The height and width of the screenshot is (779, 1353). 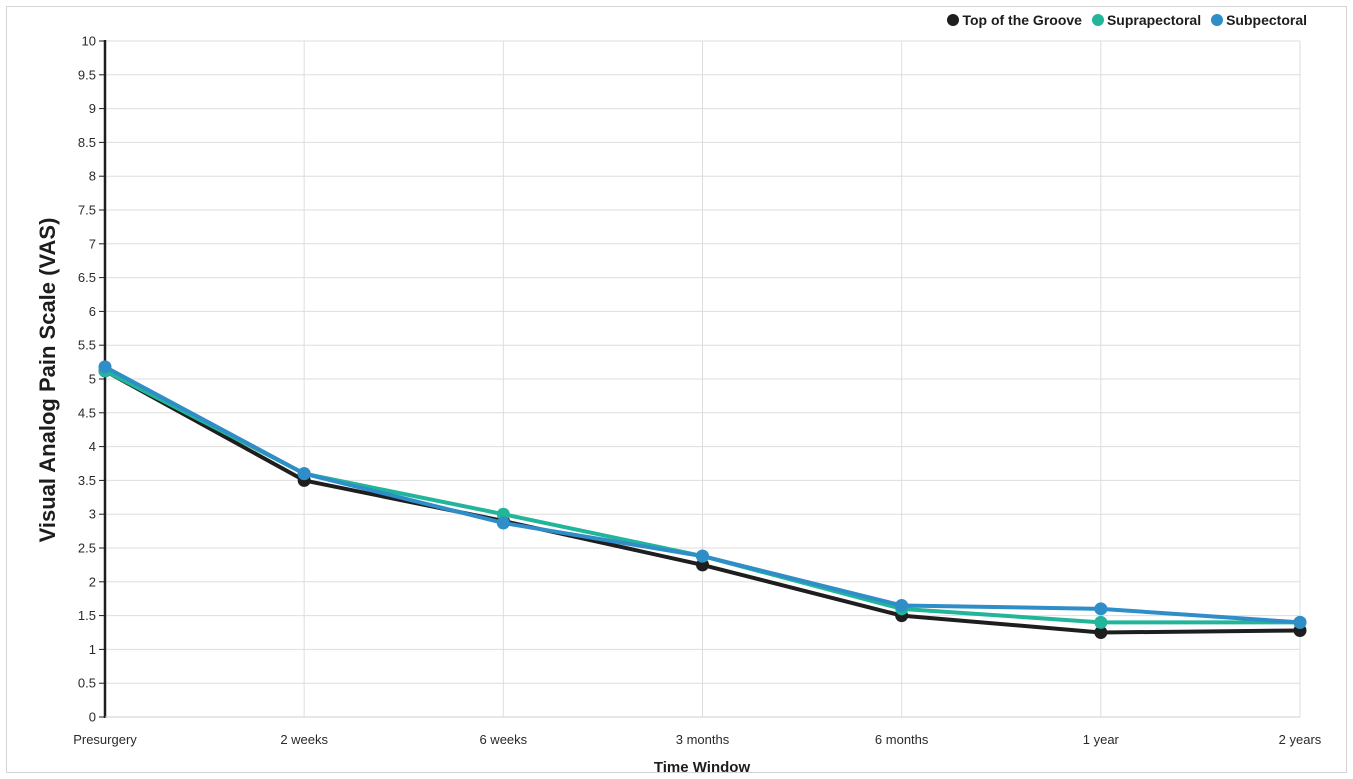 What do you see at coordinates (87, 615) in the screenshot?
I see `y-tick-label: 1.5` at bounding box center [87, 615].